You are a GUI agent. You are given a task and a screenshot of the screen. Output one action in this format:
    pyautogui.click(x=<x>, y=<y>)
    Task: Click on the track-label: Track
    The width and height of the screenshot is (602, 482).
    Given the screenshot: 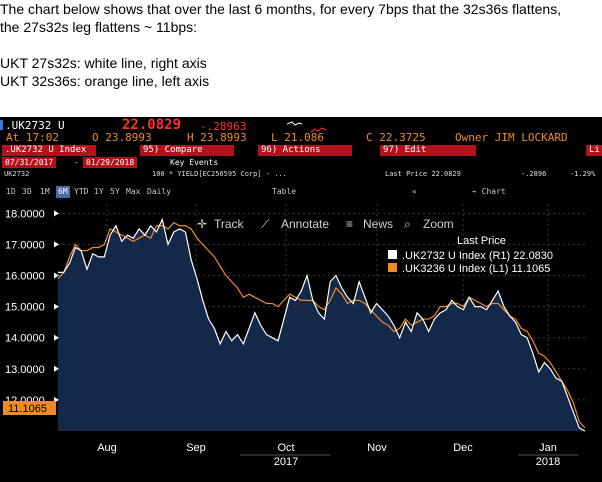 What is the action you would take?
    pyautogui.click(x=229, y=224)
    